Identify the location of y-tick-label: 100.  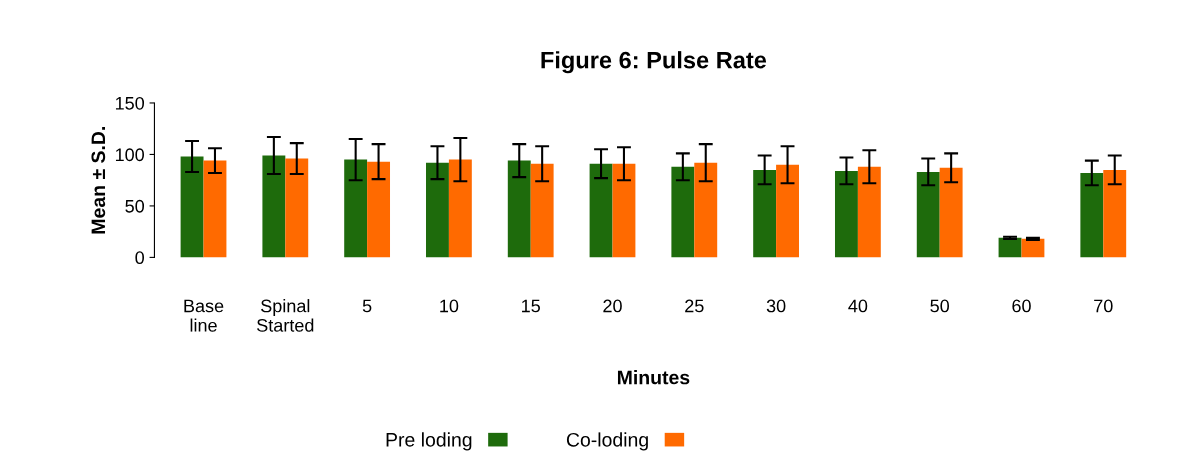
(130, 155).